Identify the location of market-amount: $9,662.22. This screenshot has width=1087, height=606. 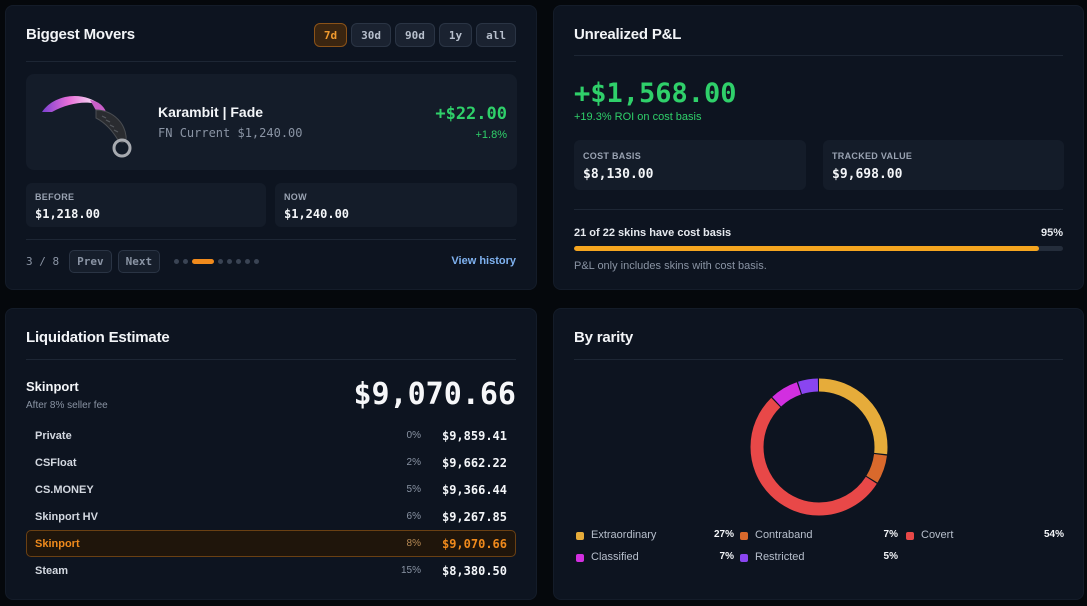
(474, 463).